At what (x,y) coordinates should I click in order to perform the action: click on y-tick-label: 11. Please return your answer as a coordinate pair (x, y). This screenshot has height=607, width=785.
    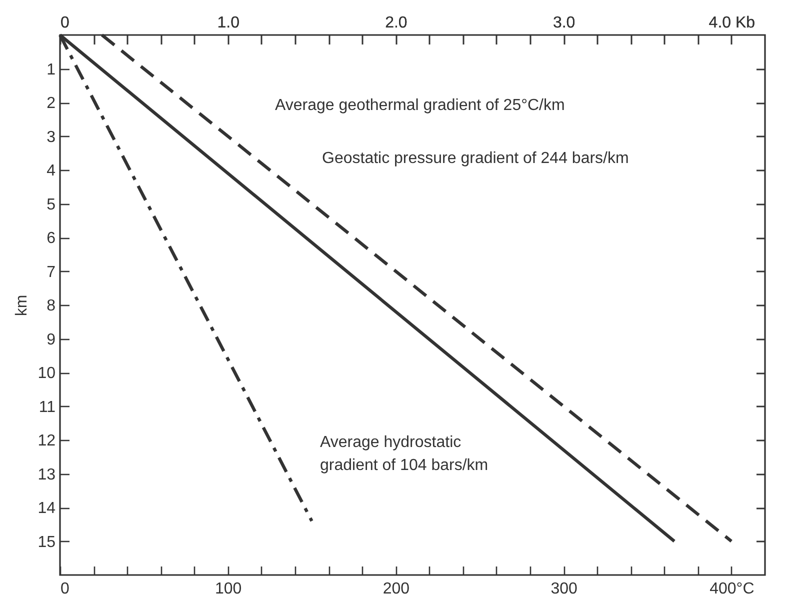
    Looking at the image, I should click on (47, 407).